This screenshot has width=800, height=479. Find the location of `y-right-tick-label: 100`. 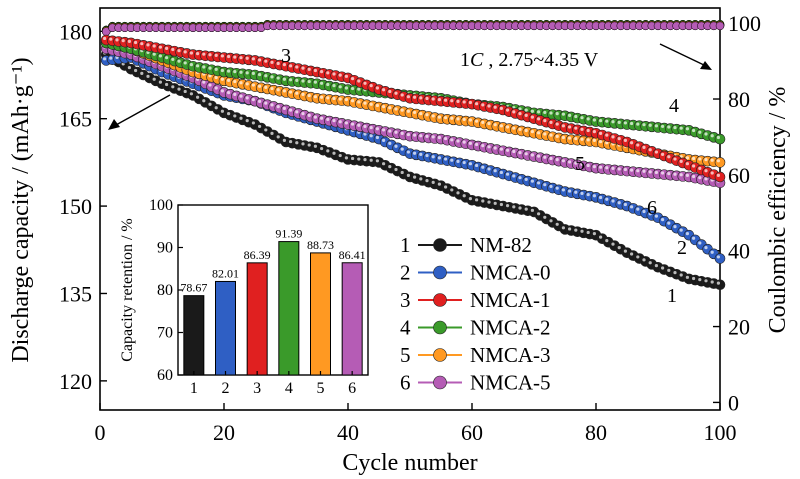

y-right-tick-label: 100 is located at coordinates (744, 23).